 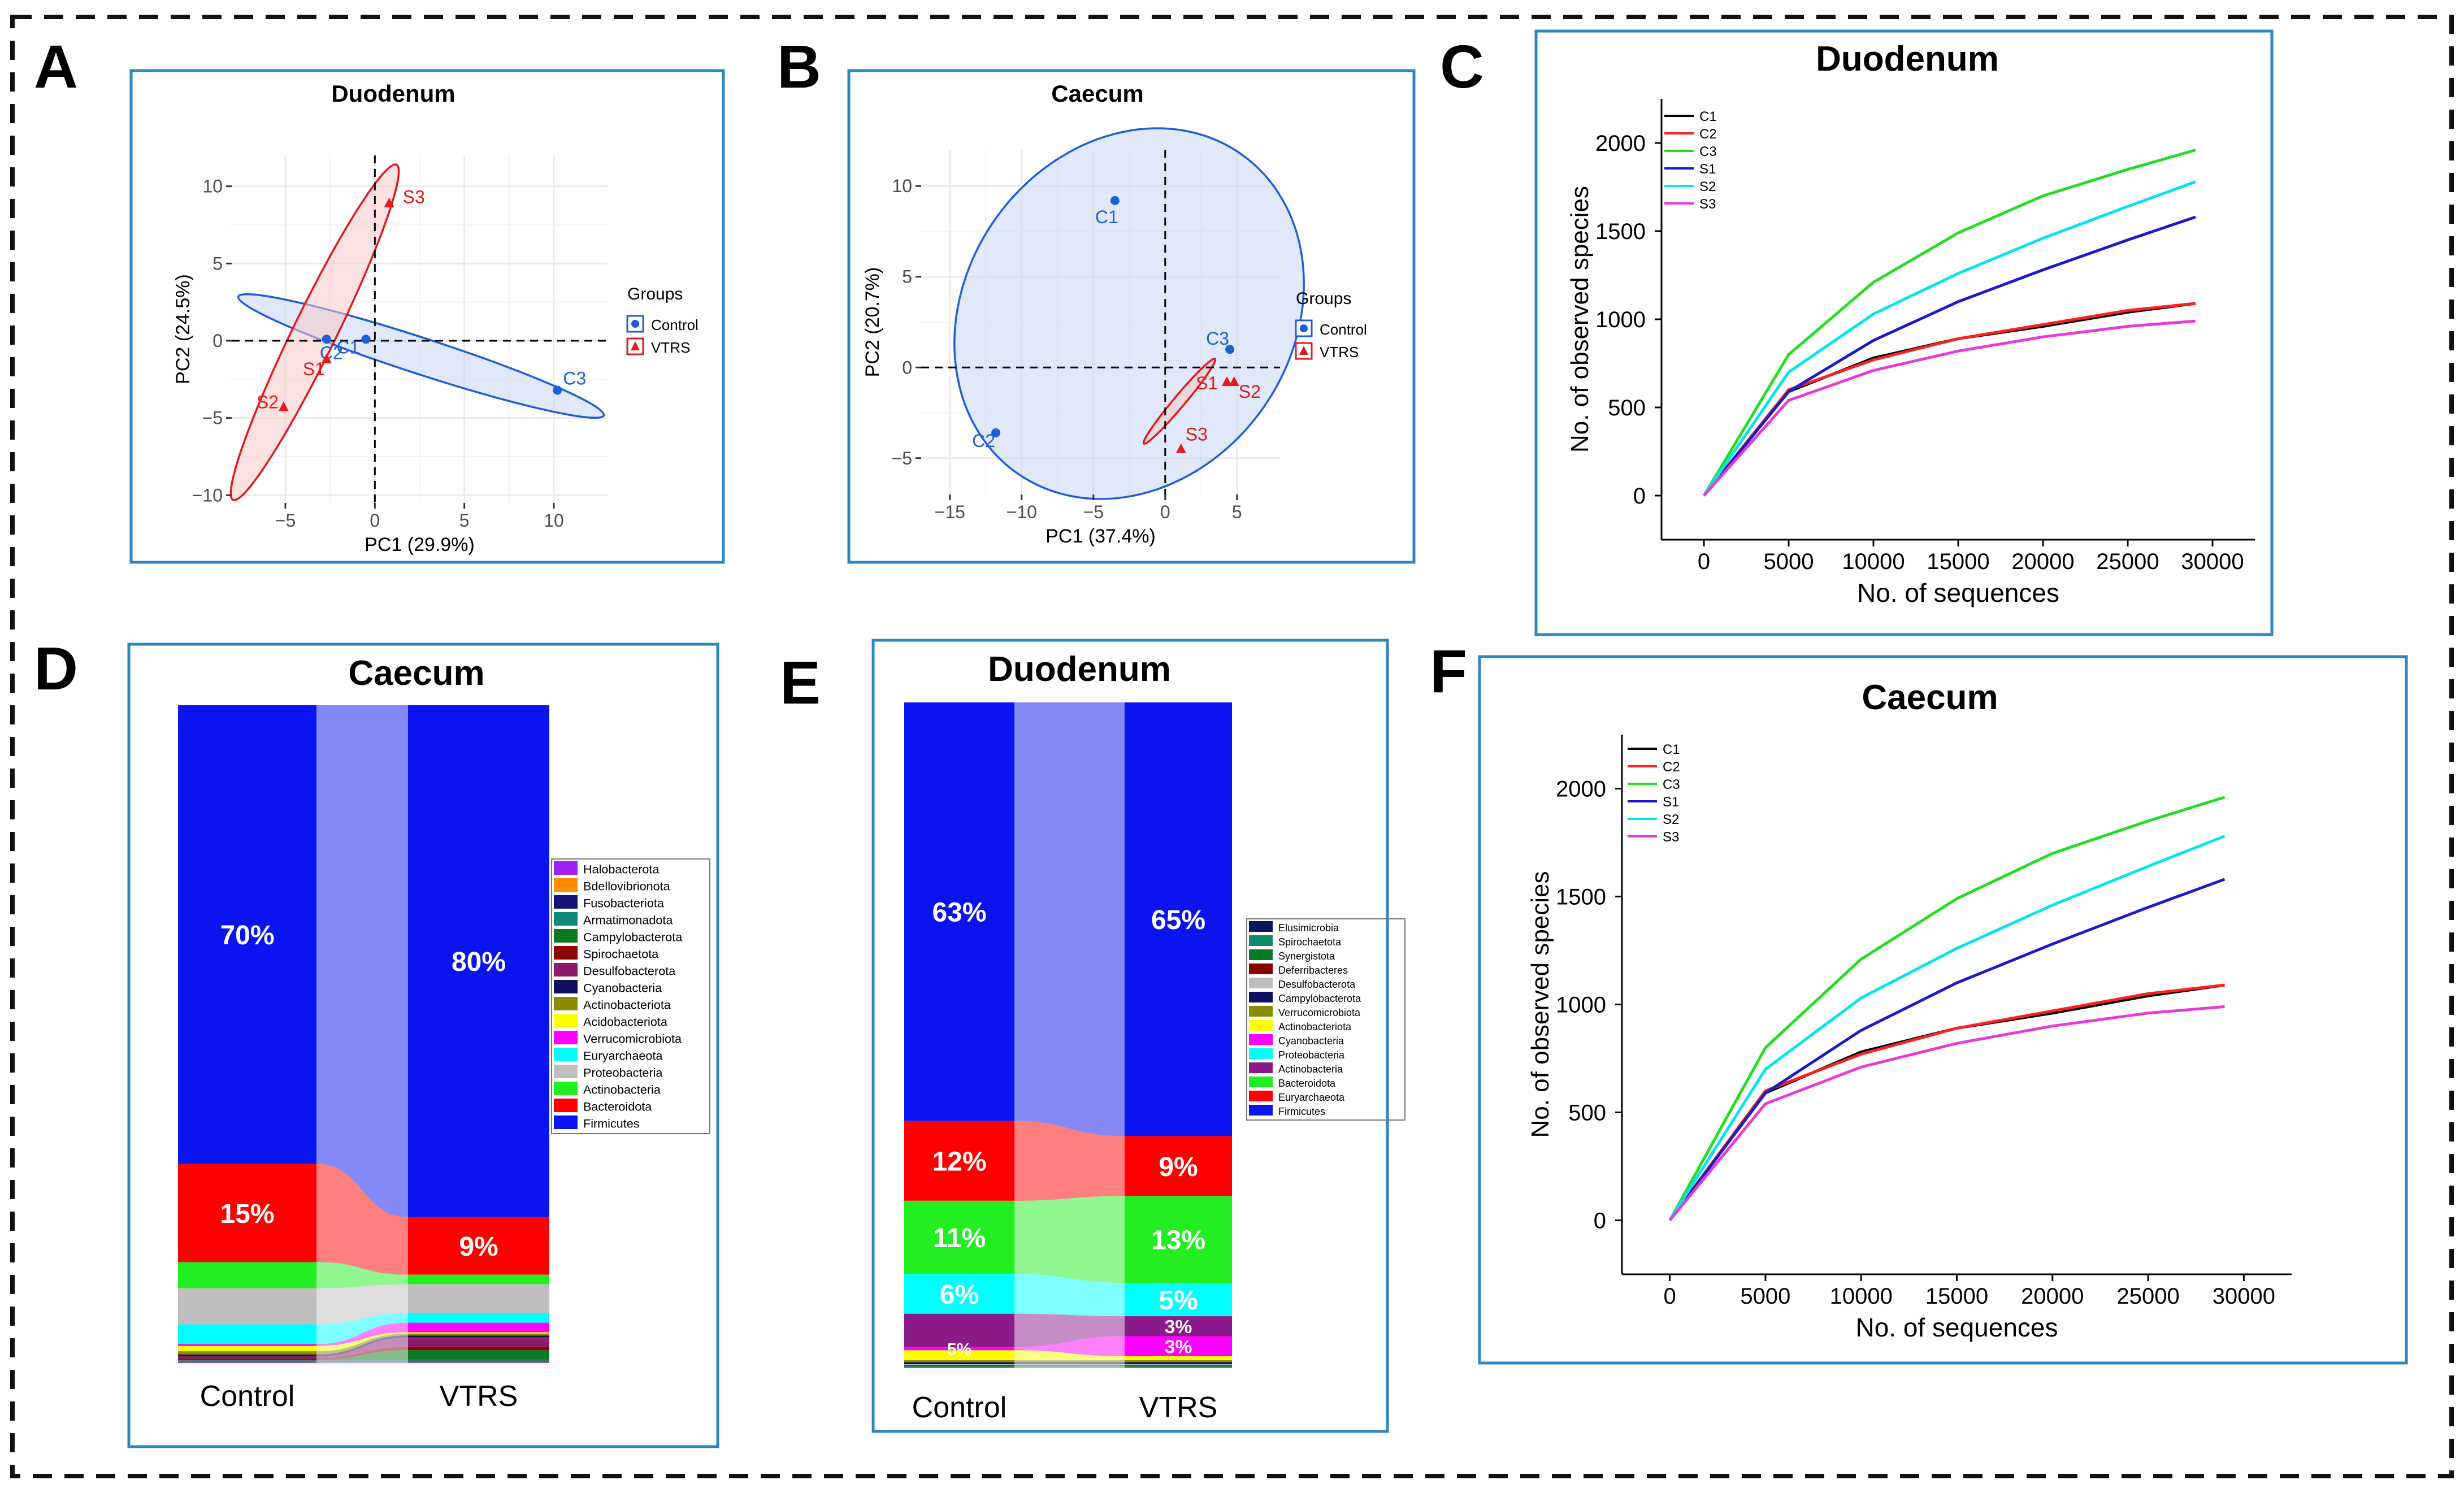 I want to click on bar-value-label: 13%, so click(x=1178, y=1241).